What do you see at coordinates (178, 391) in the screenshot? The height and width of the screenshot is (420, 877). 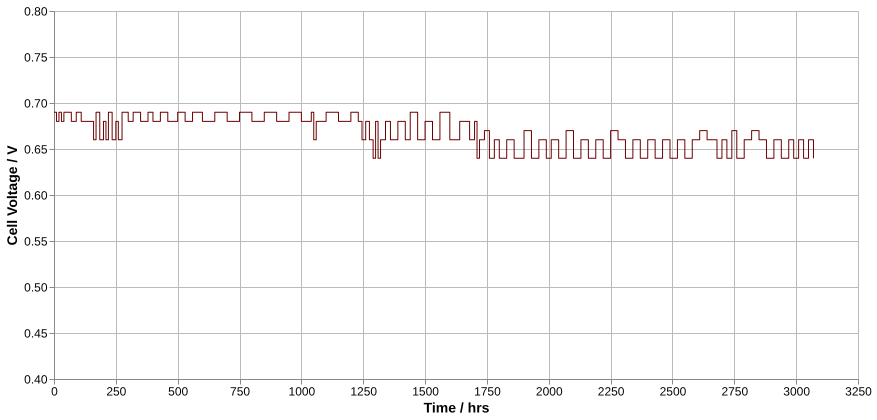 I see `x-tick-label: 500` at bounding box center [178, 391].